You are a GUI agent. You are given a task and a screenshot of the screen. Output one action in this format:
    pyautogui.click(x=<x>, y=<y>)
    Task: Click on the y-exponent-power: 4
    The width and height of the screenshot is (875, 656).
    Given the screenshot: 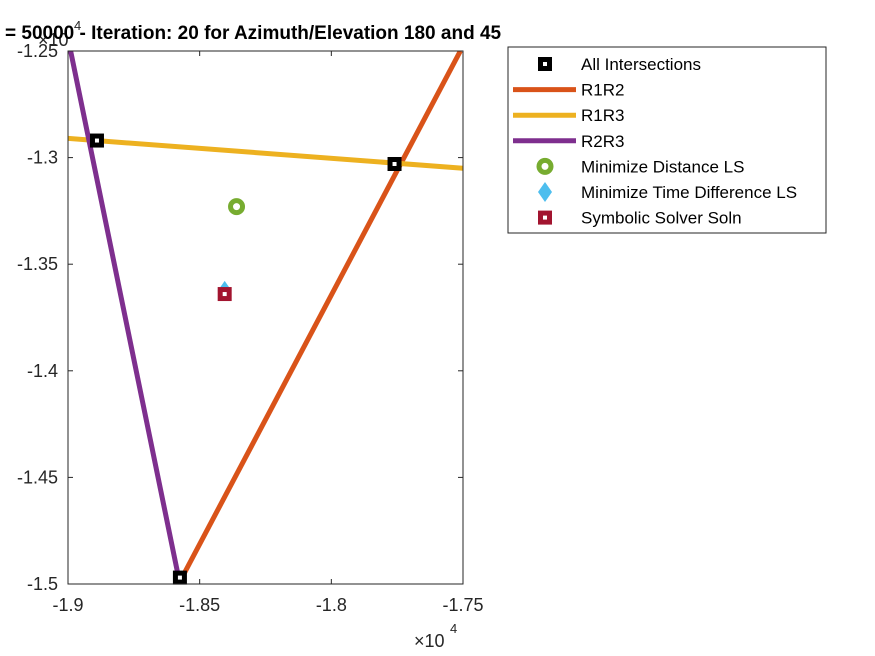 What is the action you would take?
    pyautogui.click(x=77, y=25)
    